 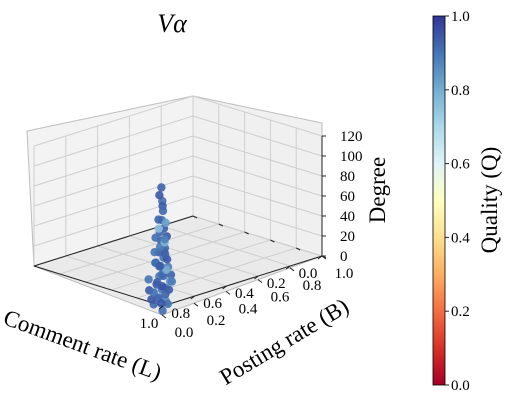 I want to click on colorbar-tick-label: 0.6, so click(x=460, y=165).